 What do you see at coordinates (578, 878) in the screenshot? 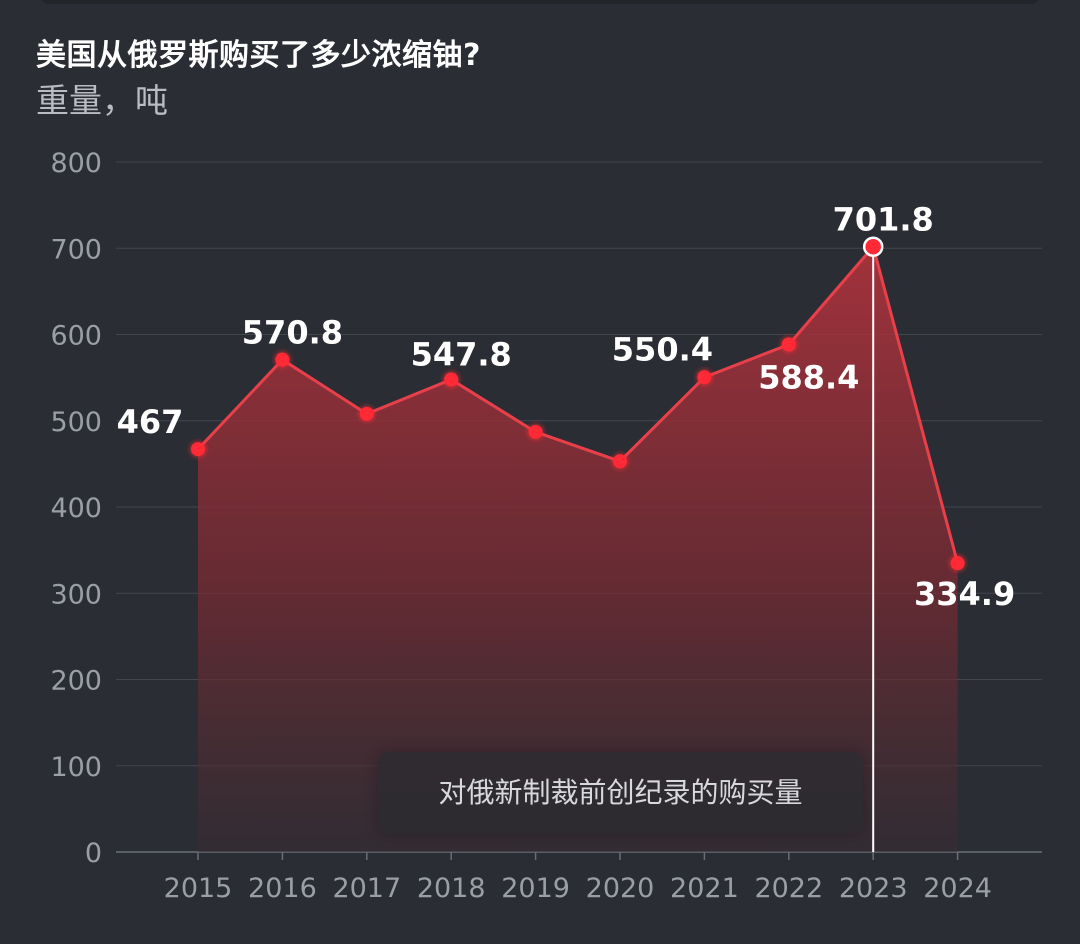
I see `x-axis: 2015 2016 2017 2018 2019 2020 2021 2022 2023 2024` at bounding box center [578, 878].